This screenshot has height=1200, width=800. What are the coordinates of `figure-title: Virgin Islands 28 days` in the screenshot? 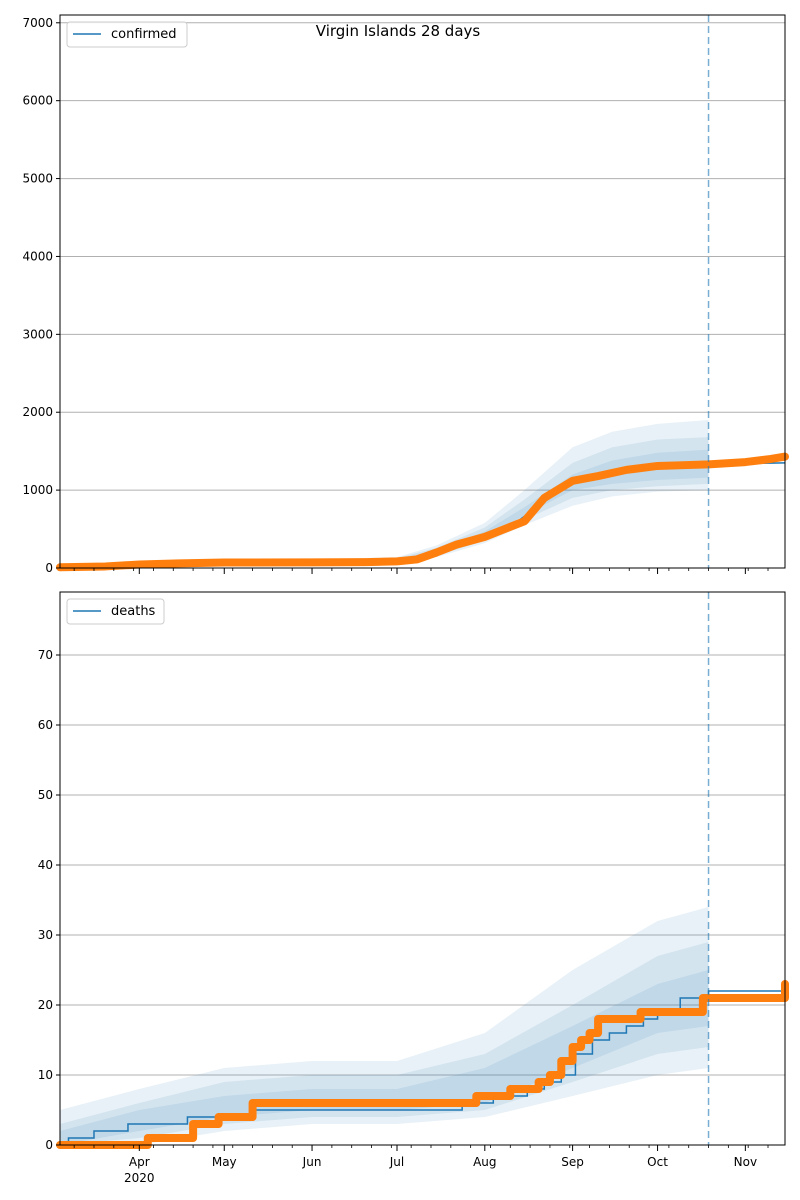 It's located at (398, 31).